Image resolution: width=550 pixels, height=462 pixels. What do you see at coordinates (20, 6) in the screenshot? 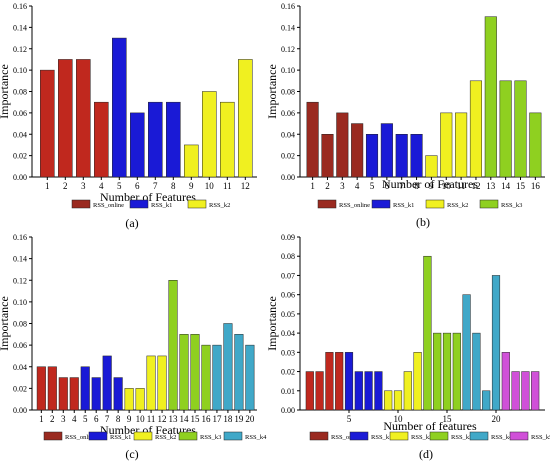
I see `y-tick-label: 0.16` at bounding box center [20, 6].